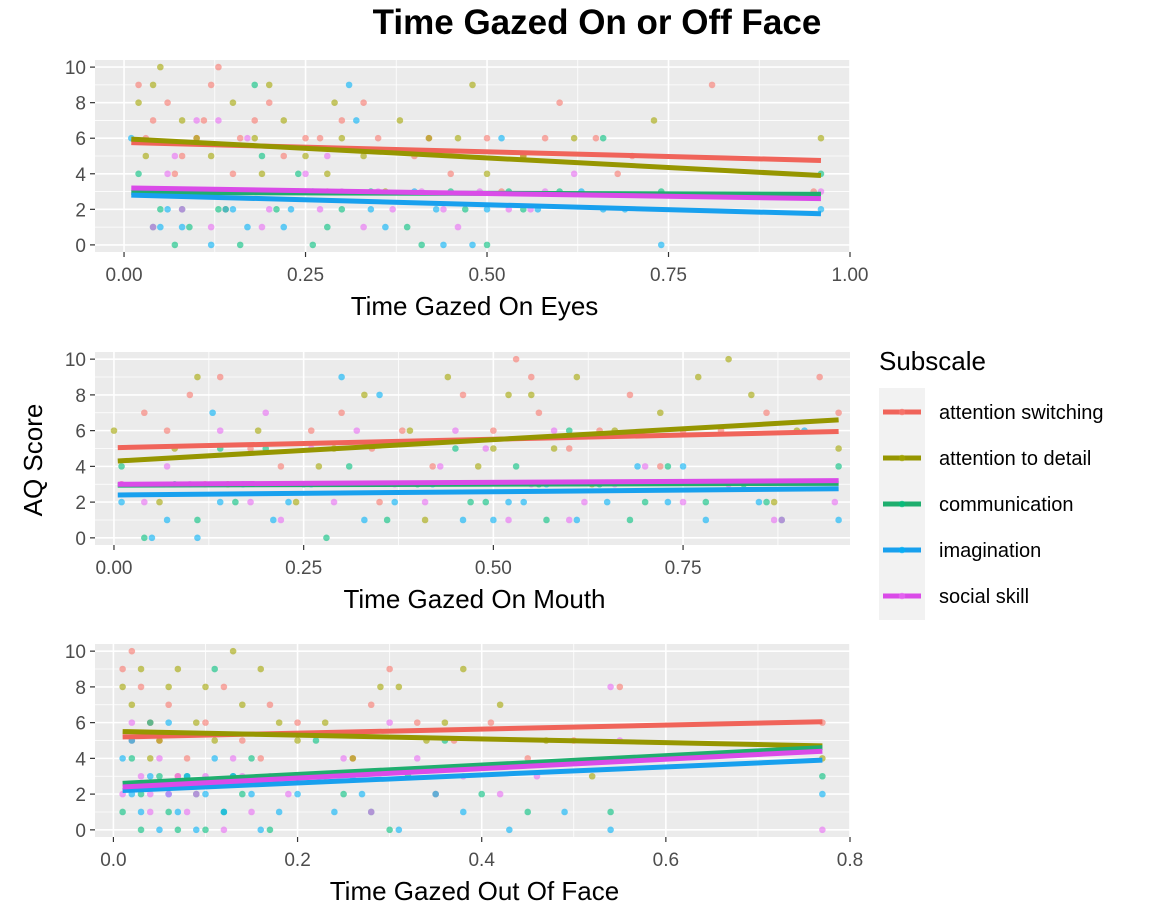 The image size is (1152, 921). What do you see at coordinates (80, 503) in the screenshot?
I see `y-tick-label: 2` at bounding box center [80, 503].